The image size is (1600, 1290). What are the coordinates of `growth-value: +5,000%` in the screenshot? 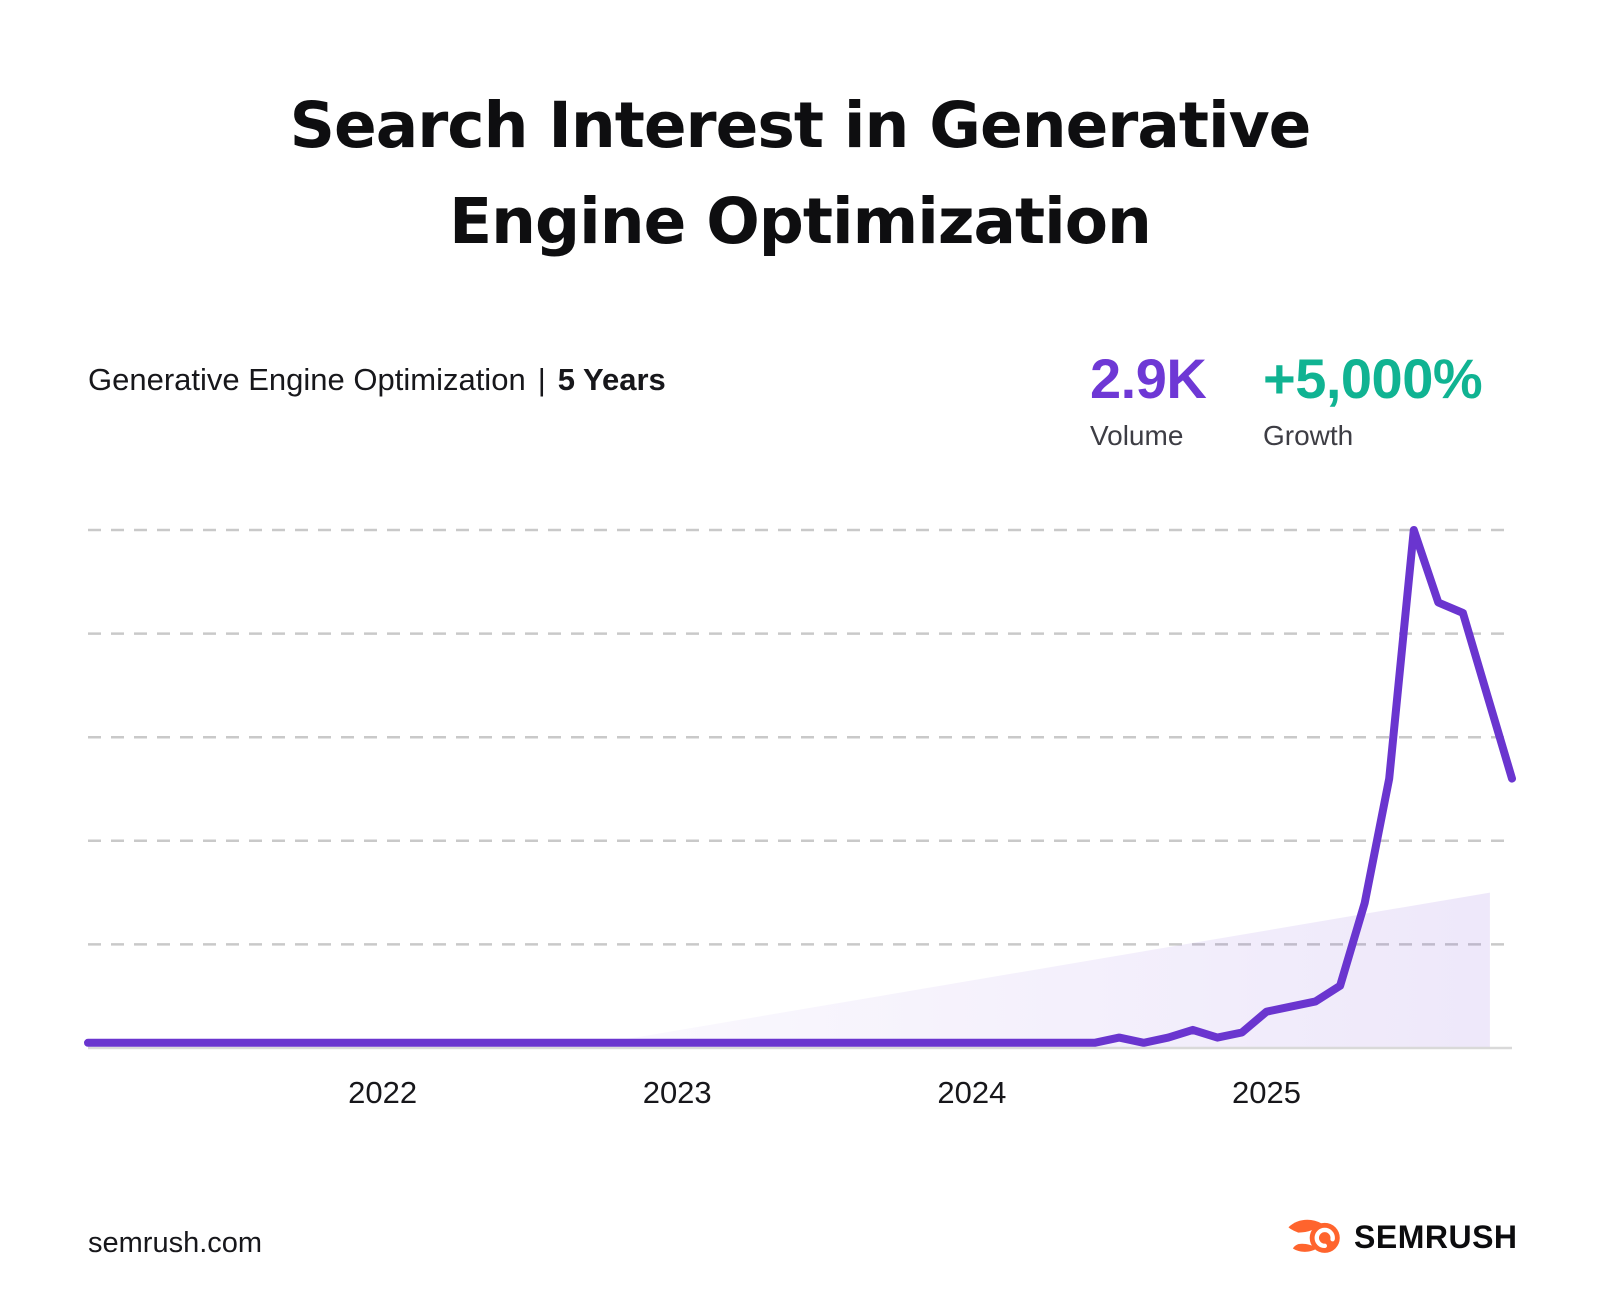 It's located at (1373, 378).